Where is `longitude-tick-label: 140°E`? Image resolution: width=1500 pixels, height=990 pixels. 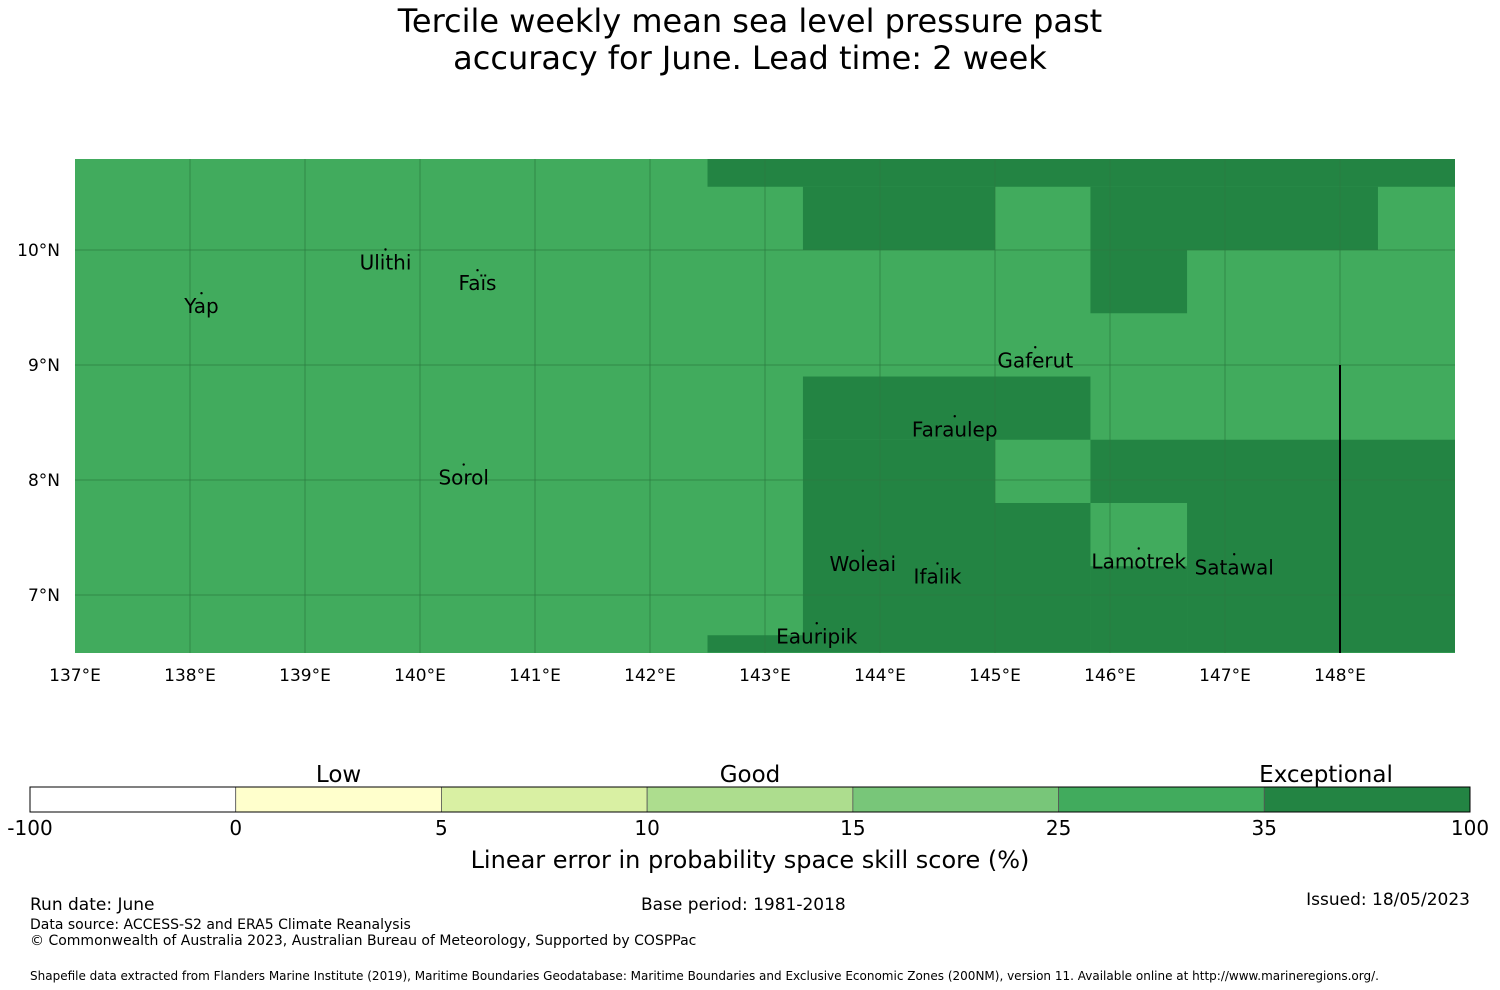 longitude-tick-label: 140°E is located at coordinates (420, 676).